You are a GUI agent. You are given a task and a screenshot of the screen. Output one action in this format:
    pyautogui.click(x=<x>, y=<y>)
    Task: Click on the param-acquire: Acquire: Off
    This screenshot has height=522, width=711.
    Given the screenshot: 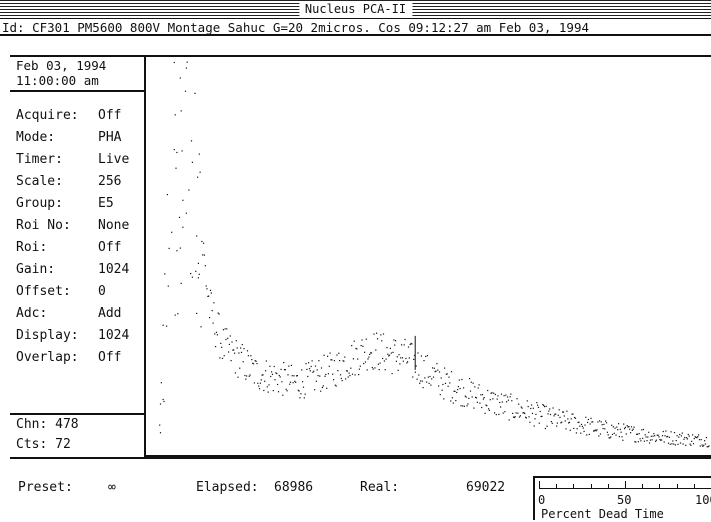 What is the action you would take?
    pyautogui.click(x=69, y=115)
    